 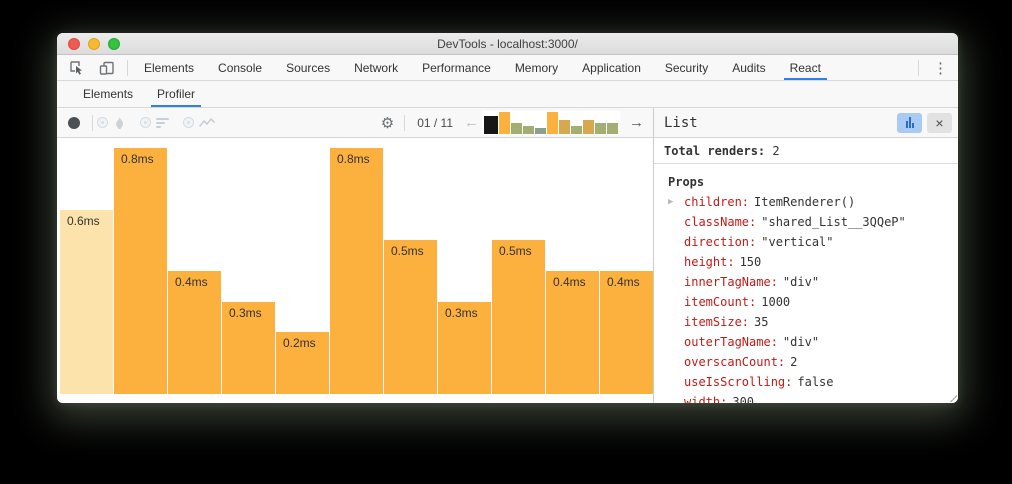 I want to click on commit-bar-label: 0.8ms, so click(x=353, y=159).